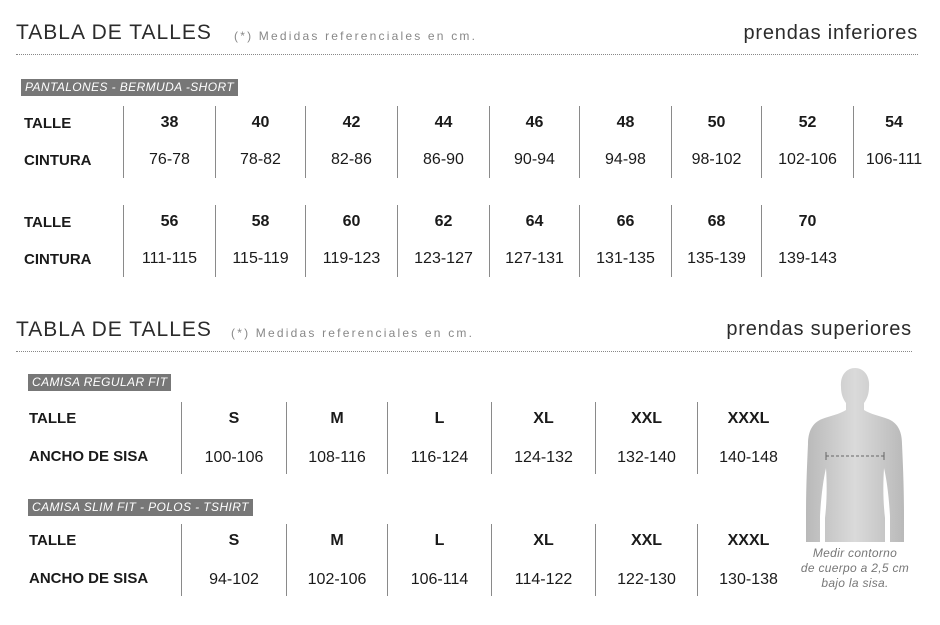  Describe the element at coordinates (439, 457) in the screenshot. I see `sisa-cell: 116-124` at that location.